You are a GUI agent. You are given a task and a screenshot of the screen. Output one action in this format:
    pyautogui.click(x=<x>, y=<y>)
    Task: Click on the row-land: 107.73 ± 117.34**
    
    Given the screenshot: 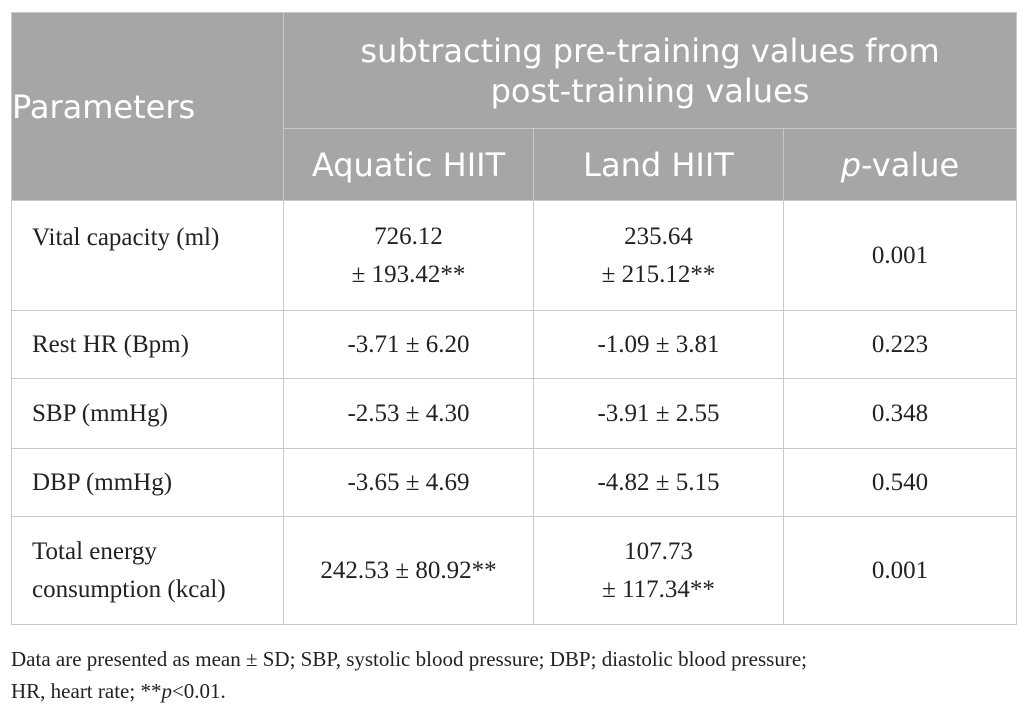 What is the action you would take?
    pyautogui.click(x=658, y=570)
    